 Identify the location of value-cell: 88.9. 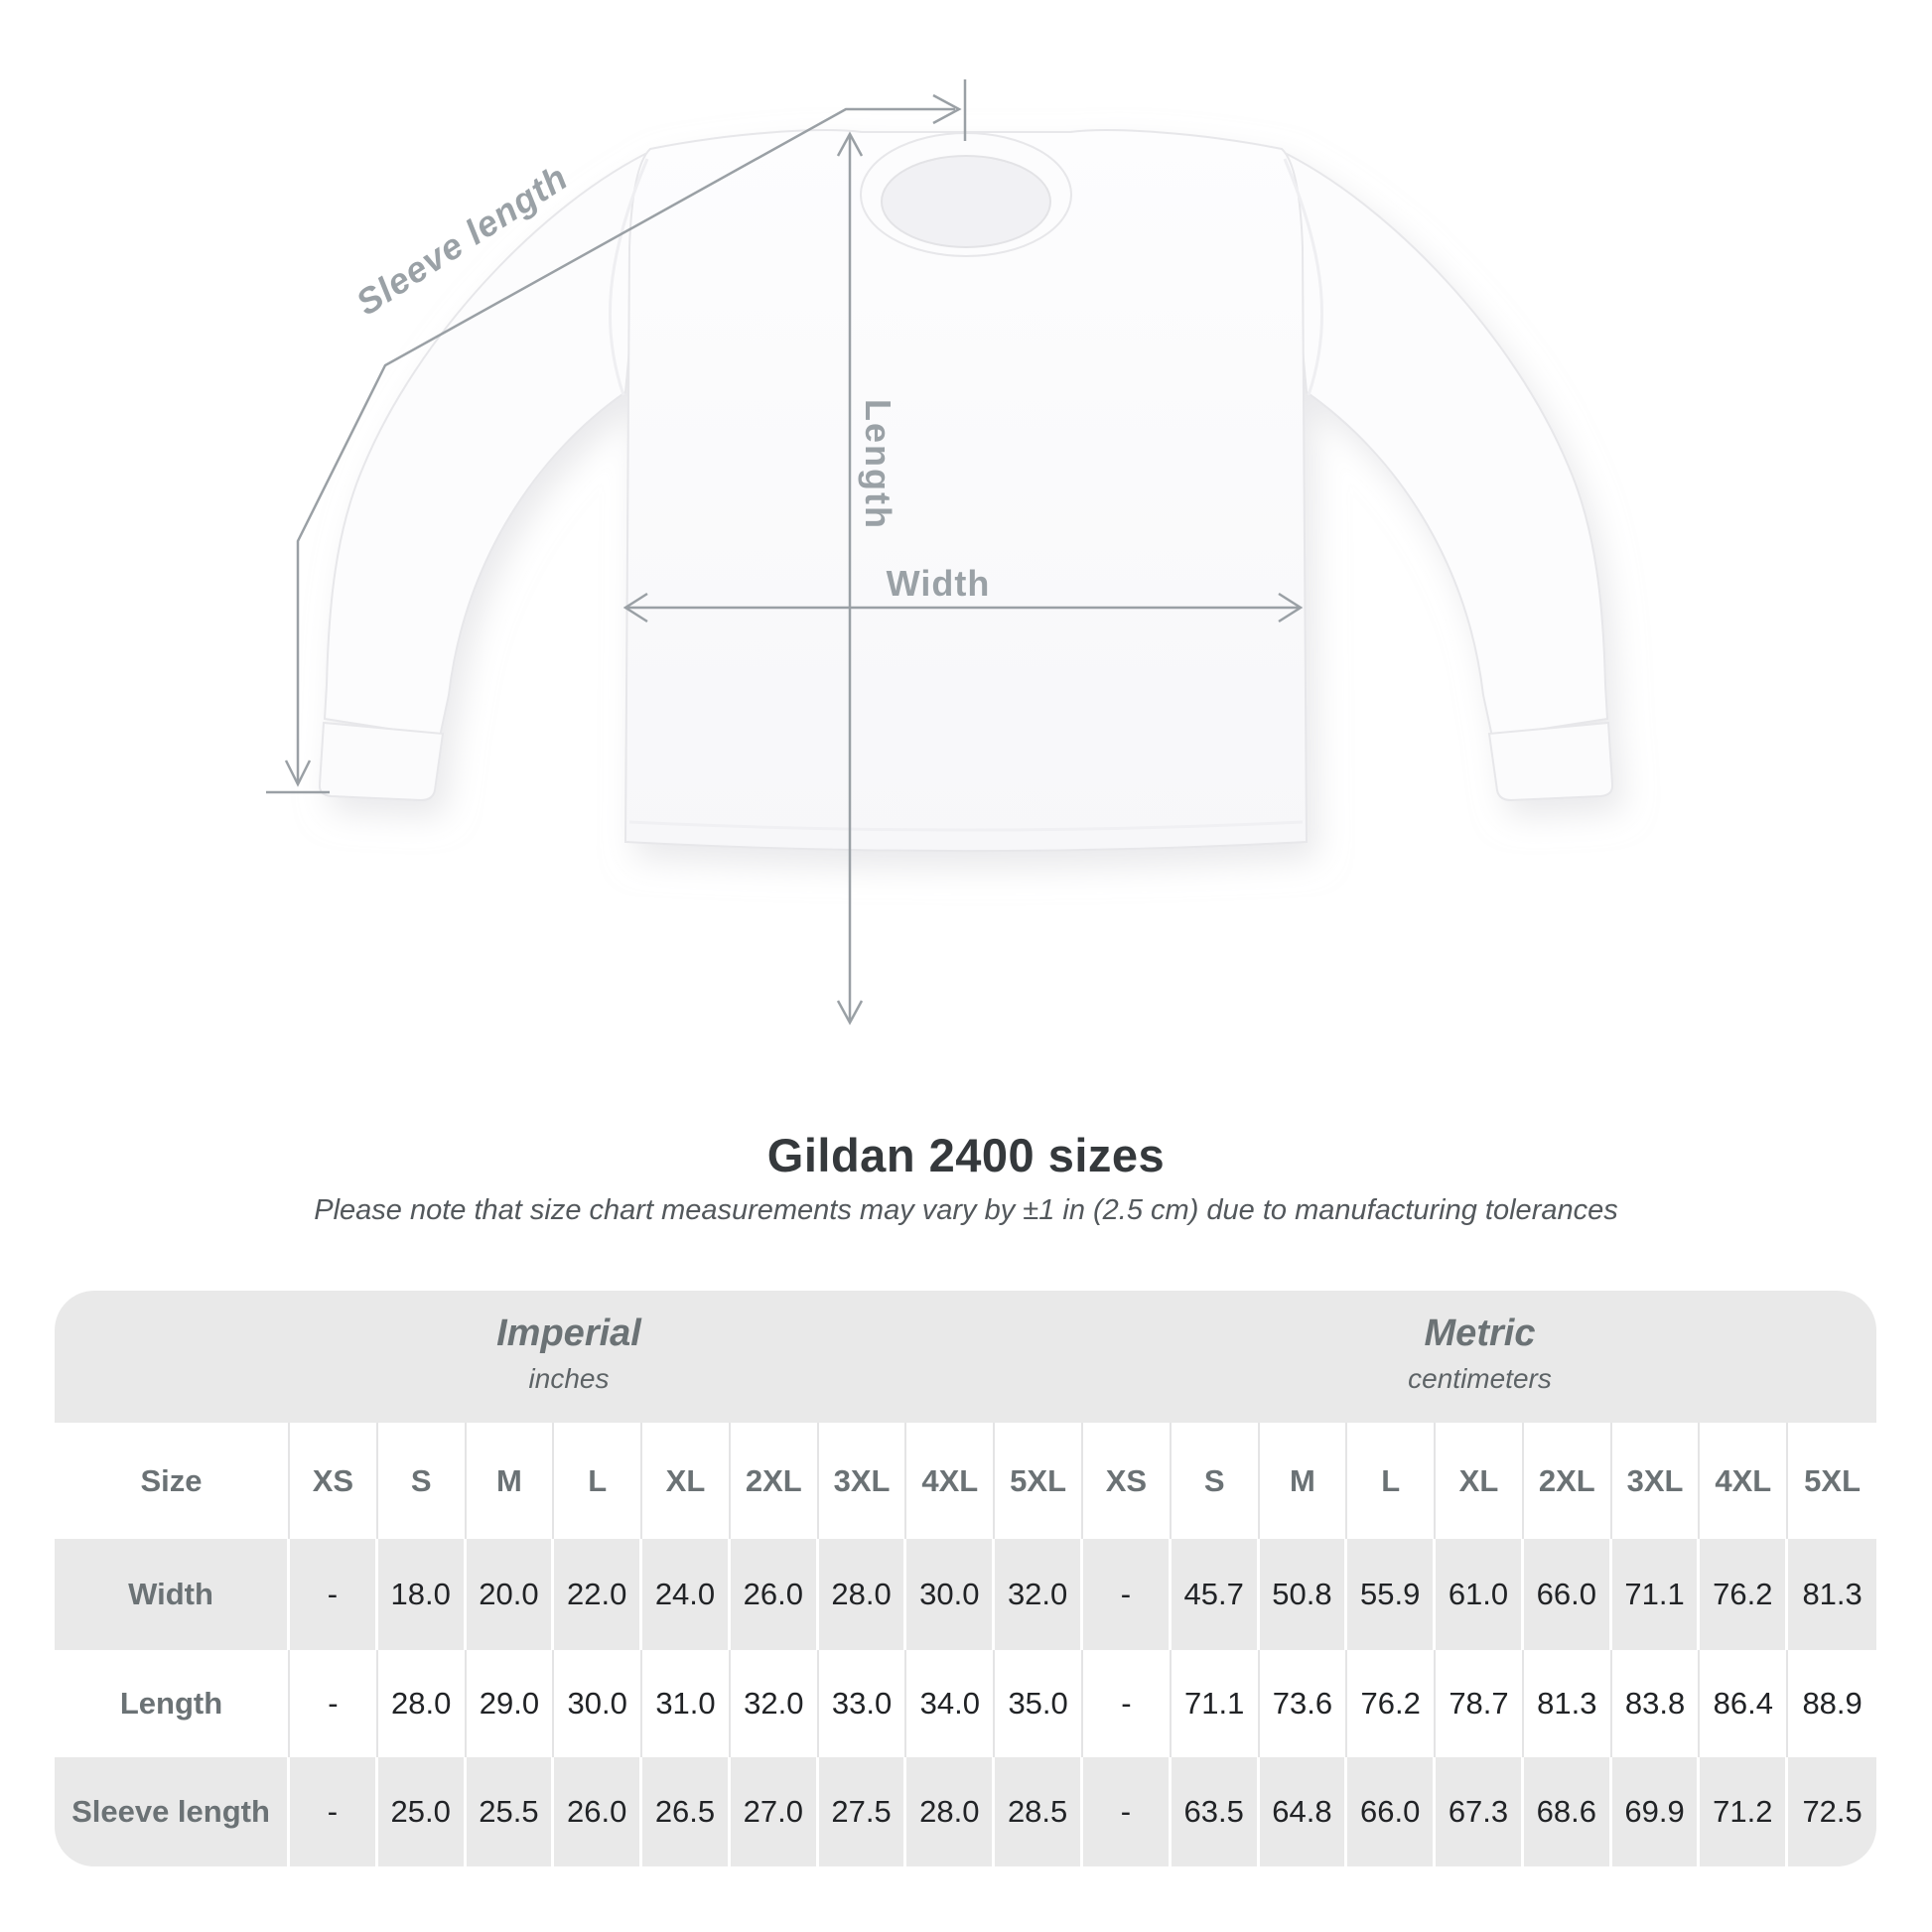
(1832, 1703).